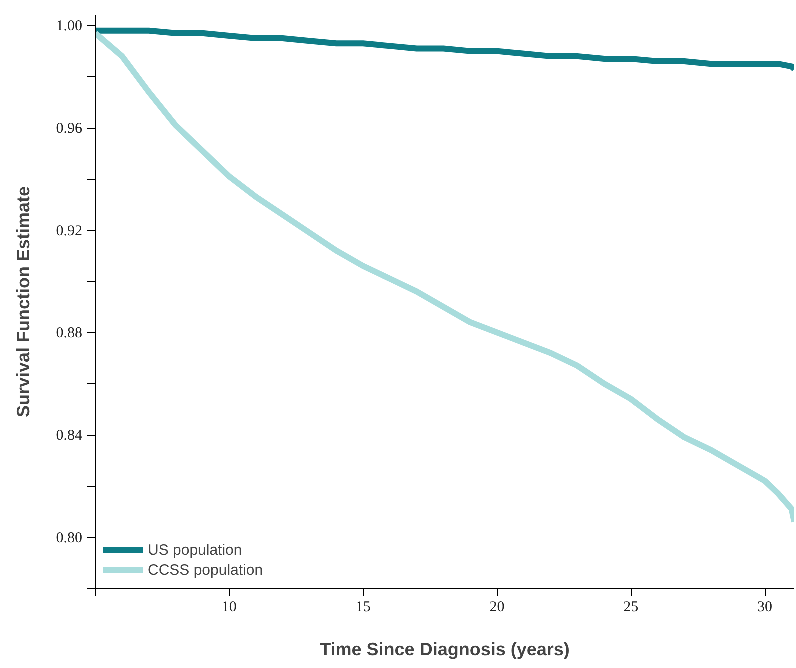  What do you see at coordinates (195, 550) in the screenshot?
I see `legend-label: US population` at bounding box center [195, 550].